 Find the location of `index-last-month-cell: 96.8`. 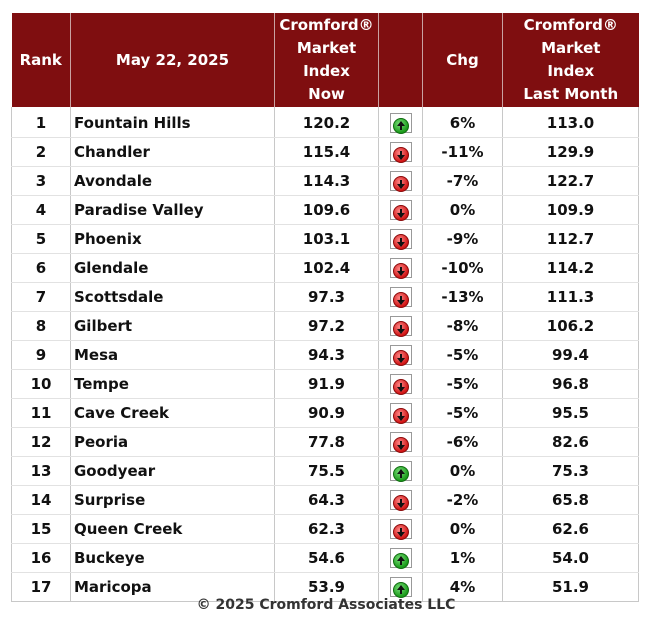

index-last-month-cell: 96.8 is located at coordinates (570, 384).